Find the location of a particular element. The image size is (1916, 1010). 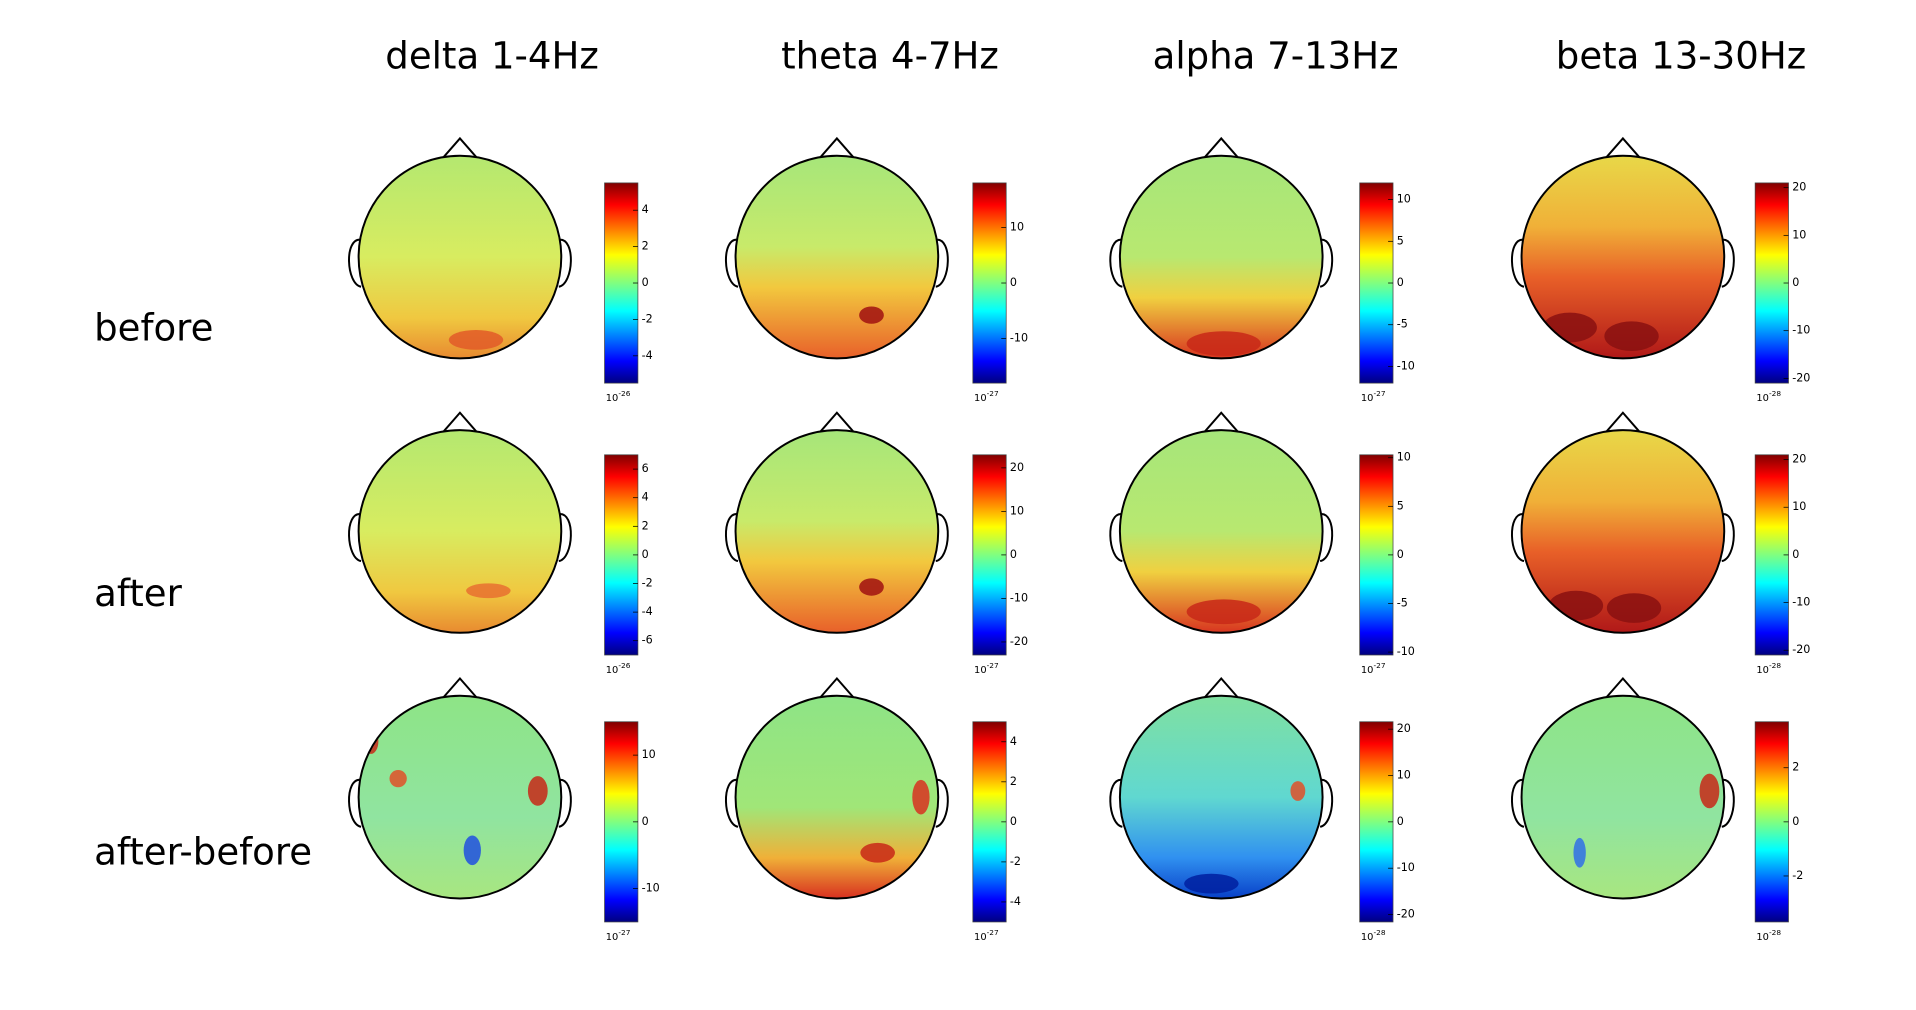

colorbar-scale: 10-26 is located at coordinates (618, 668).